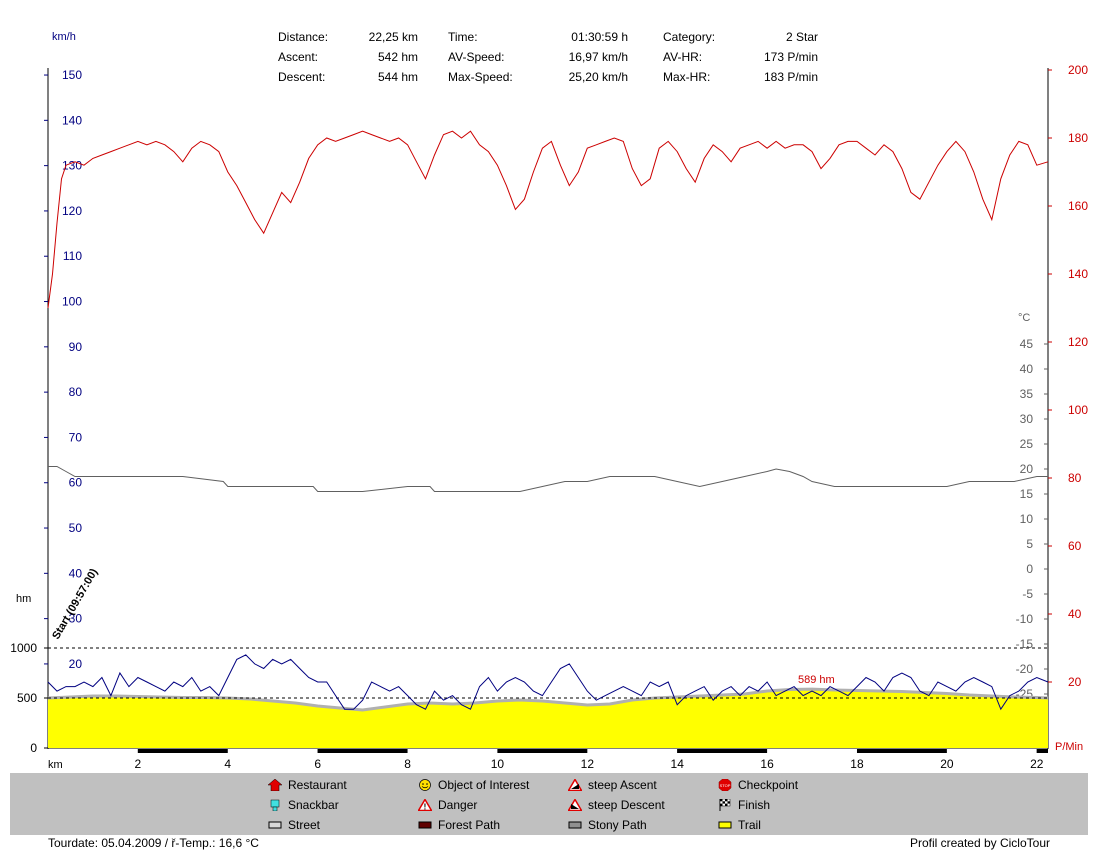  Describe the element at coordinates (473, 785) in the screenshot. I see `legend-object-of-interest: Object of Interest` at that location.